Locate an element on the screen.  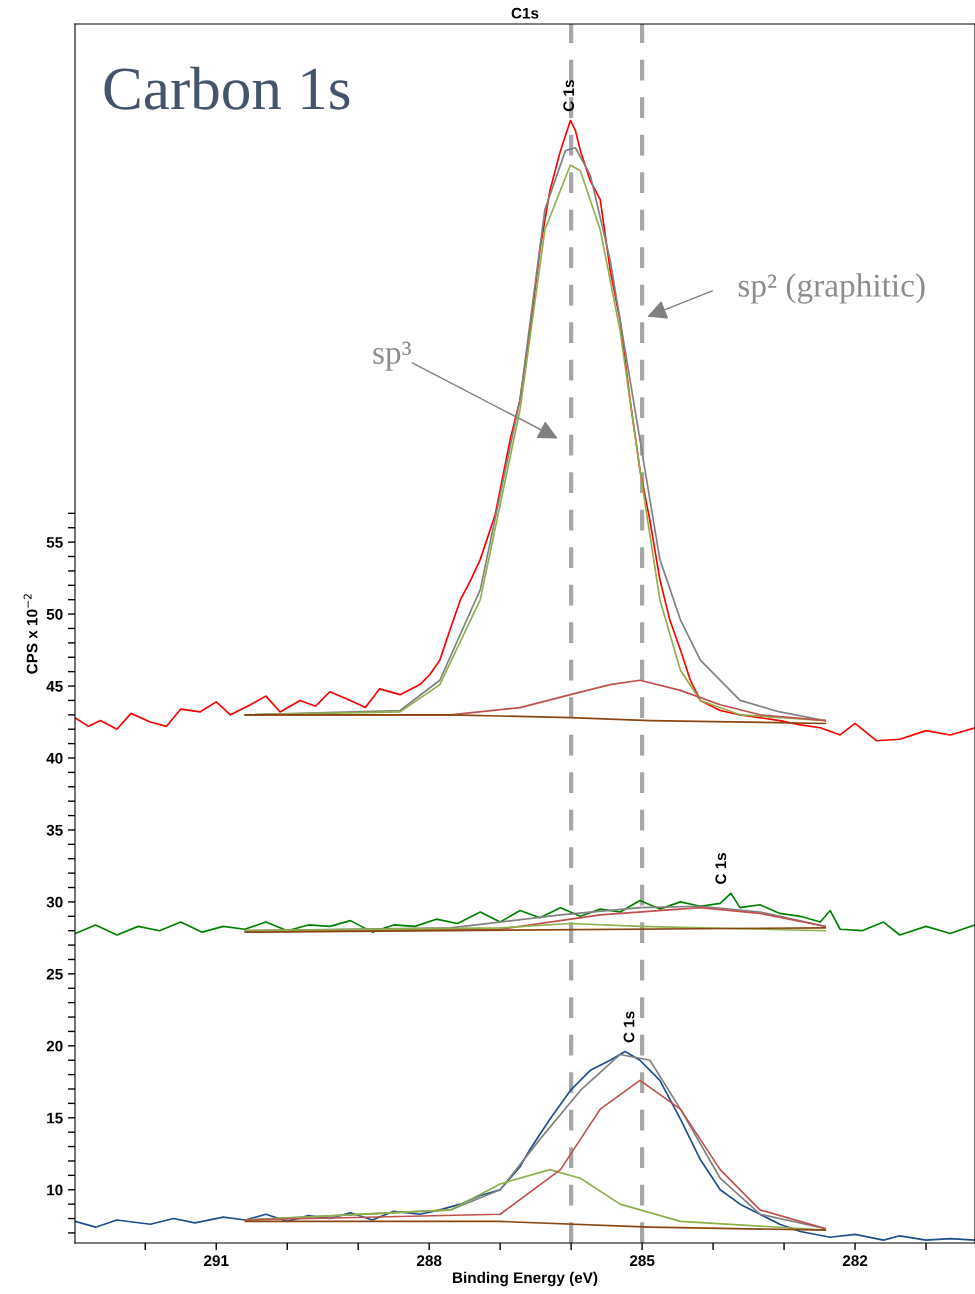
annotation: Carbon 1s is located at coordinates (227, 88).